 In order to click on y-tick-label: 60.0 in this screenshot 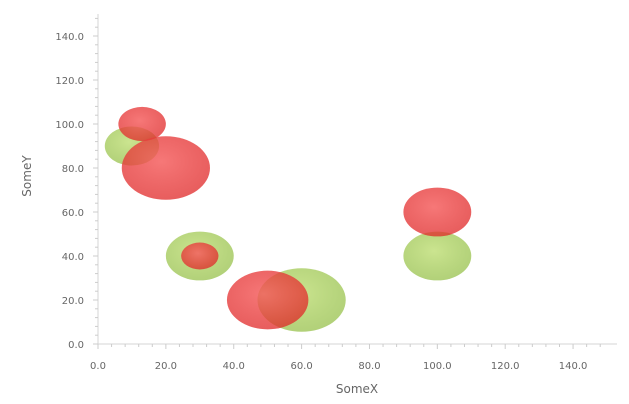, I will do `click(73, 213)`.